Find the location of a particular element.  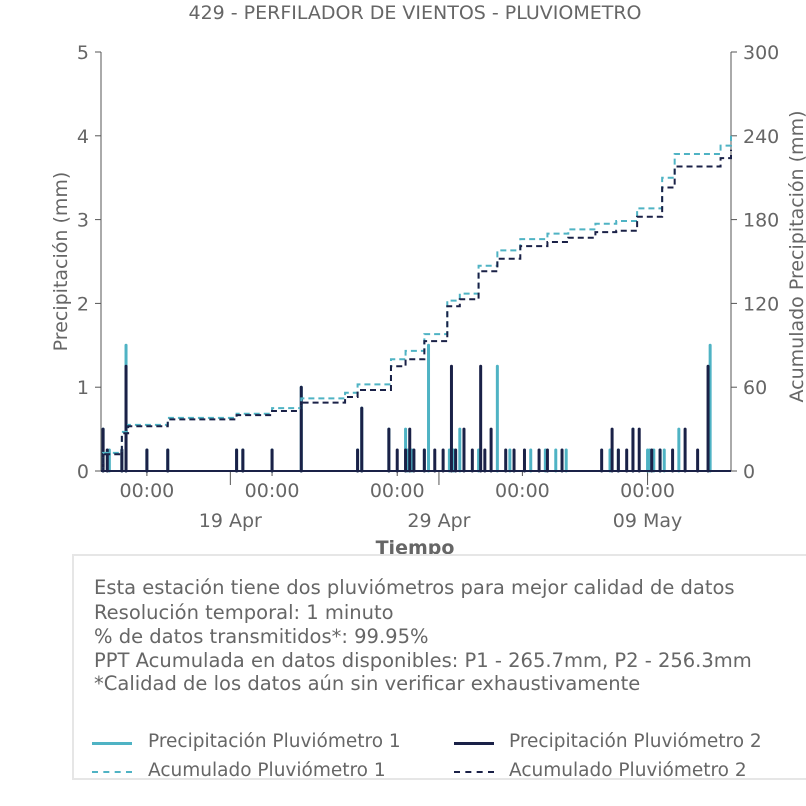

left-y-tick-label: 5 is located at coordinates (83, 53).